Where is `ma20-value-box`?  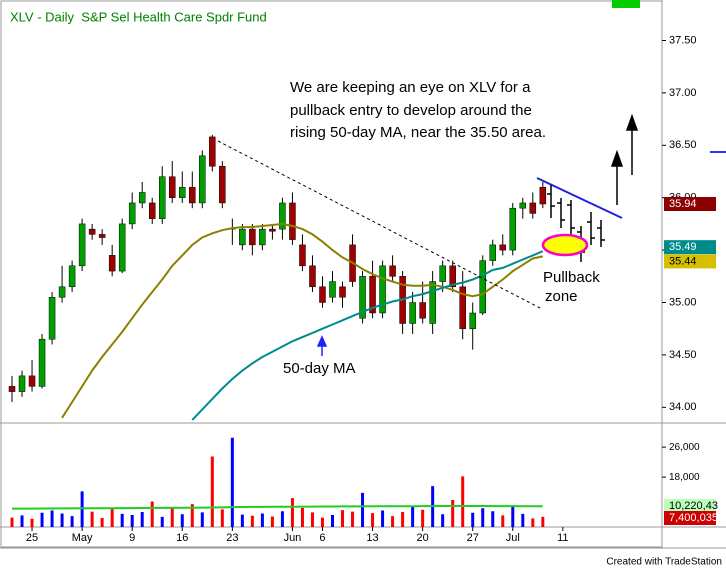 ma20-value-box is located at coordinates (690, 261).